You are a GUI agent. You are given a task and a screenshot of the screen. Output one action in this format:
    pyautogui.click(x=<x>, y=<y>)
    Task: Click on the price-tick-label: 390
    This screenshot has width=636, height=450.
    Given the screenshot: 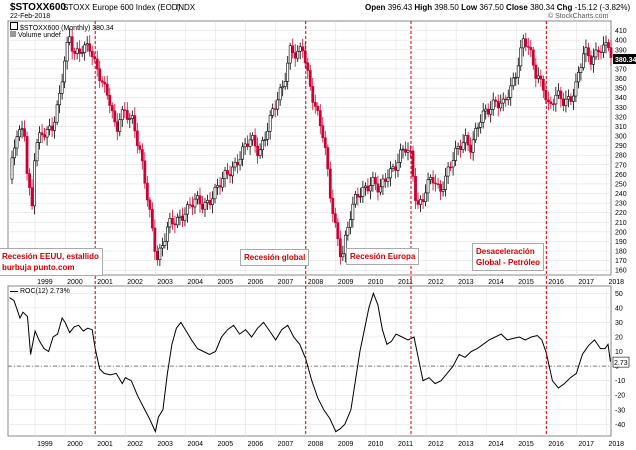 What is the action you would take?
    pyautogui.click(x=621, y=50)
    